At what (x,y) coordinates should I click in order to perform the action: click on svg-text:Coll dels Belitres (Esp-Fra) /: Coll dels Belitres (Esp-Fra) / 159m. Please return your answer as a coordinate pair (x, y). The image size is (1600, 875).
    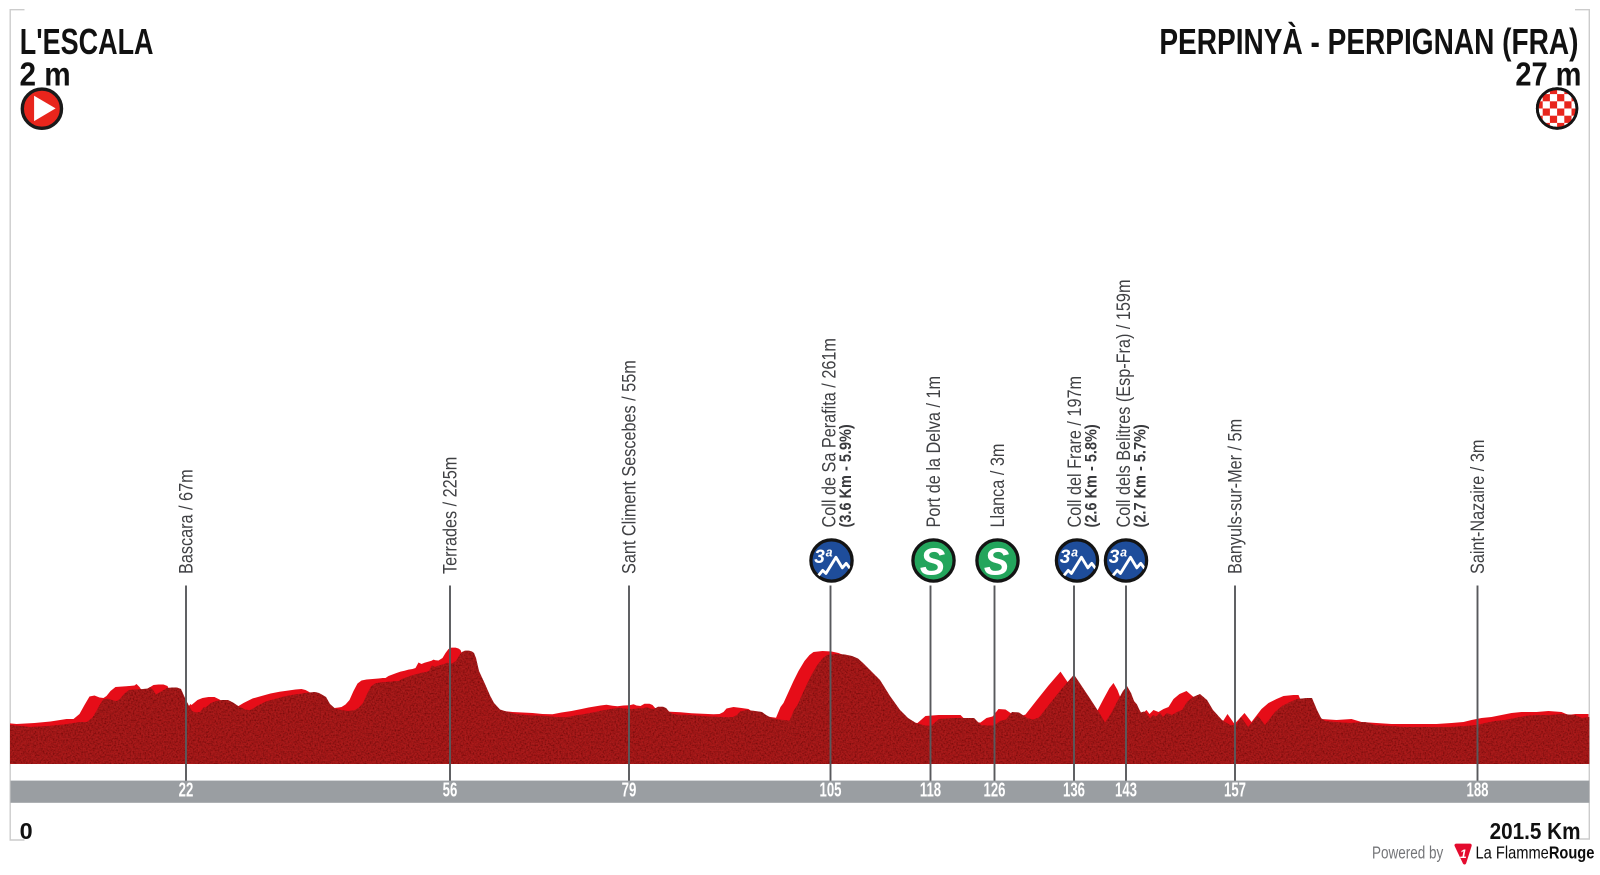
    Looking at the image, I should click on (1123, 404).